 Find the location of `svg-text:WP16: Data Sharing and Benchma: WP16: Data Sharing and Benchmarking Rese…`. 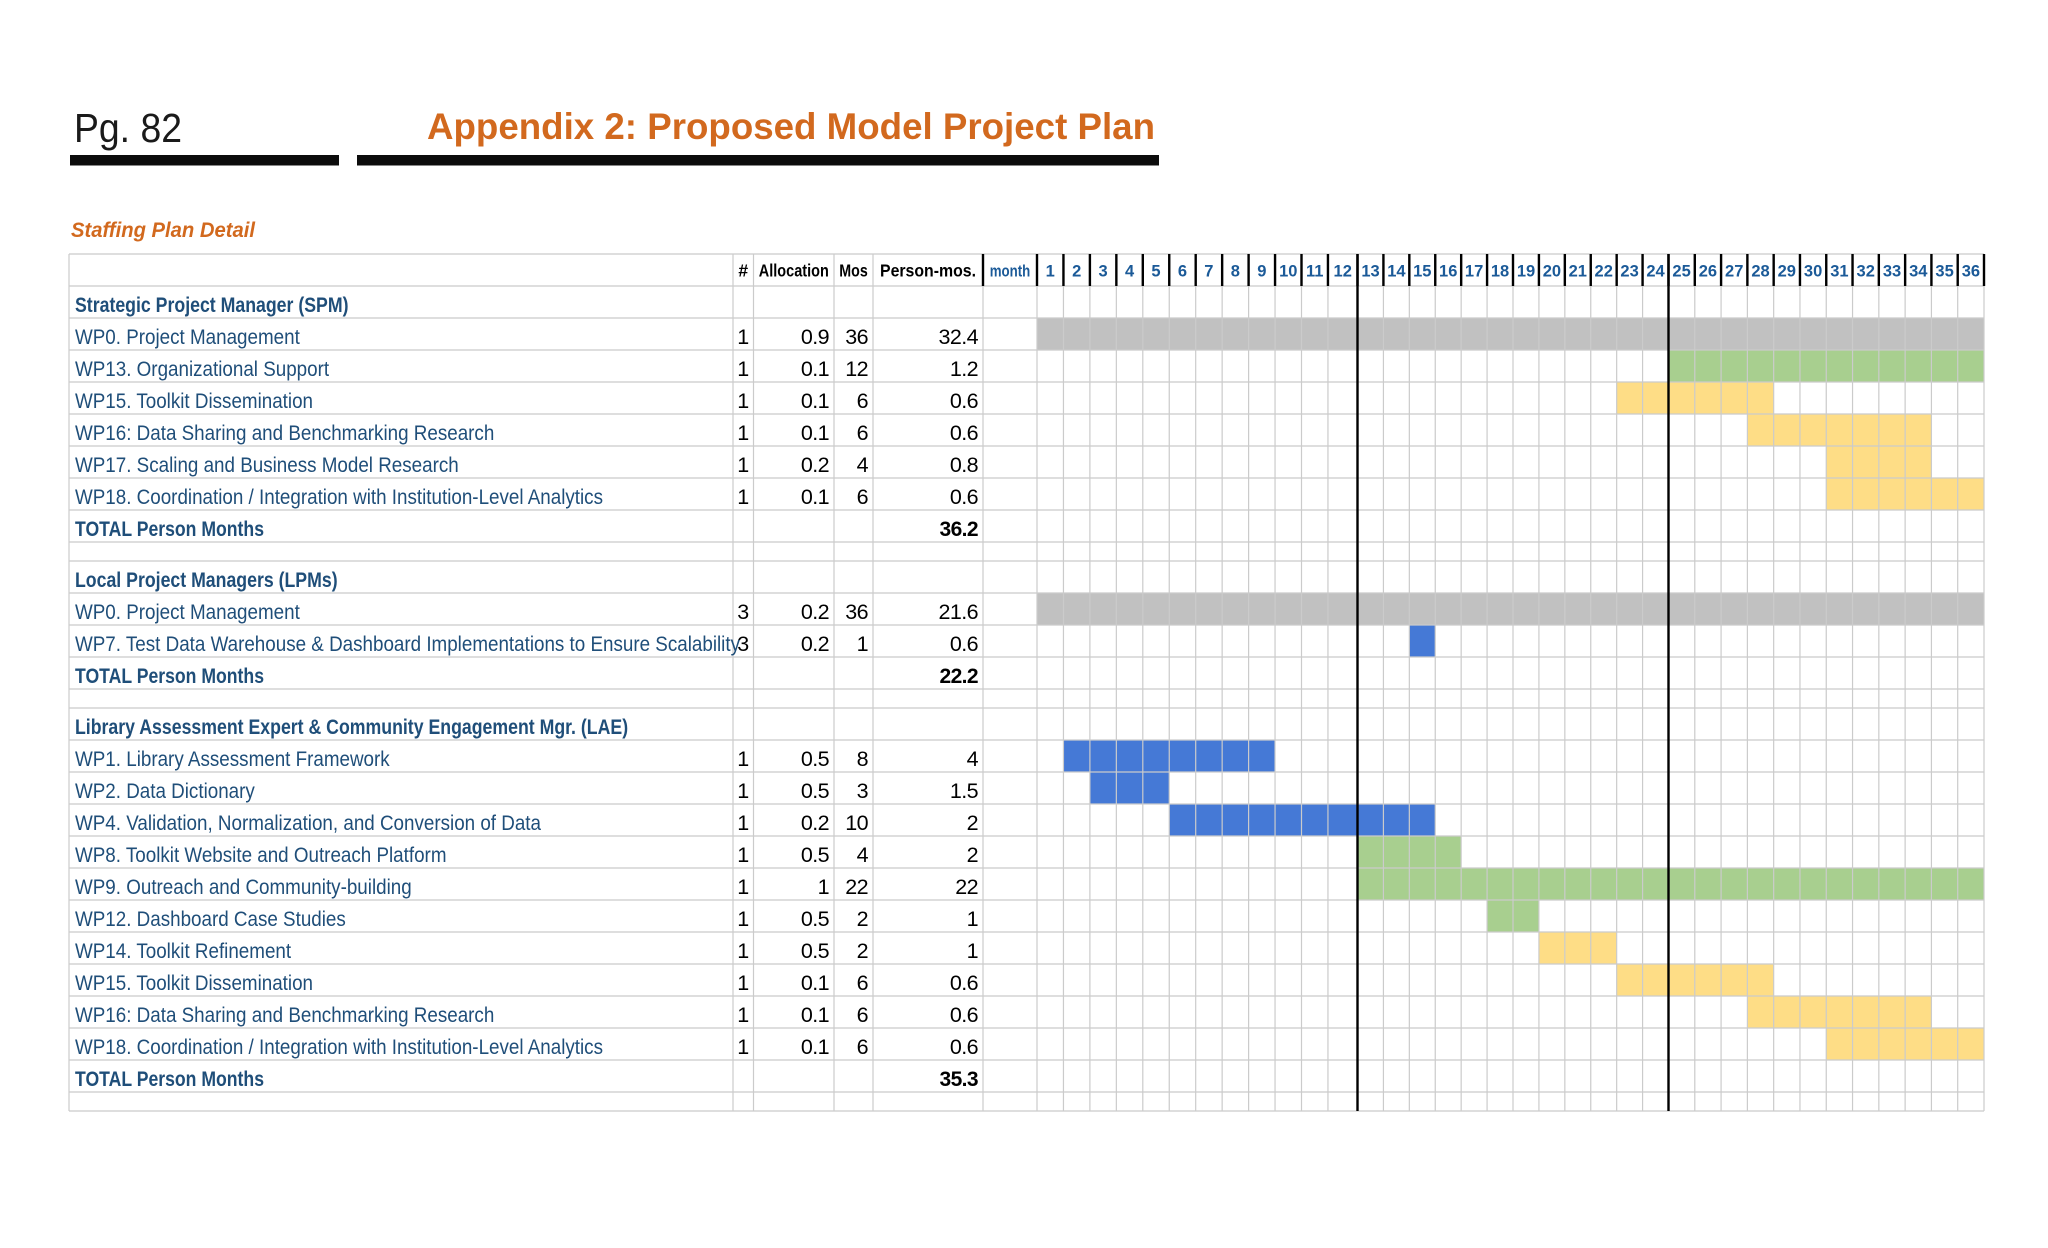

svg-text:WP16: Data Sharing and Benchma: WP16: Data Sharing and Benchmarking Rese… is located at coordinates (284, 1015).